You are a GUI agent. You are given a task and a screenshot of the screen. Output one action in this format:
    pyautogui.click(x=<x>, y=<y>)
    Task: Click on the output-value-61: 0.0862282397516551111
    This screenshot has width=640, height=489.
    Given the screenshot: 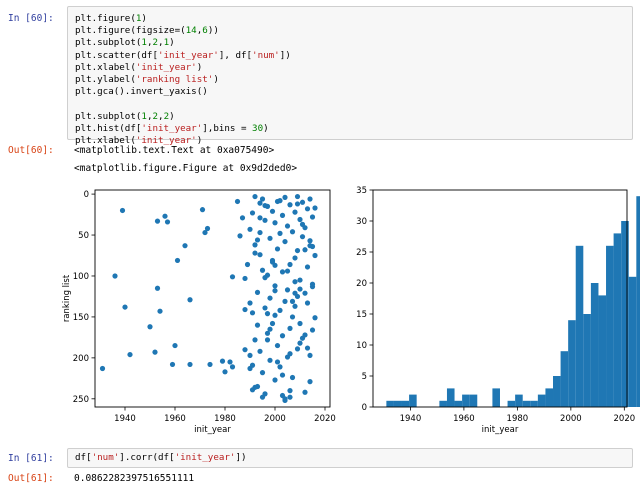 What is the action you would take?
    pyautogui.click(x=134, y=478)
    